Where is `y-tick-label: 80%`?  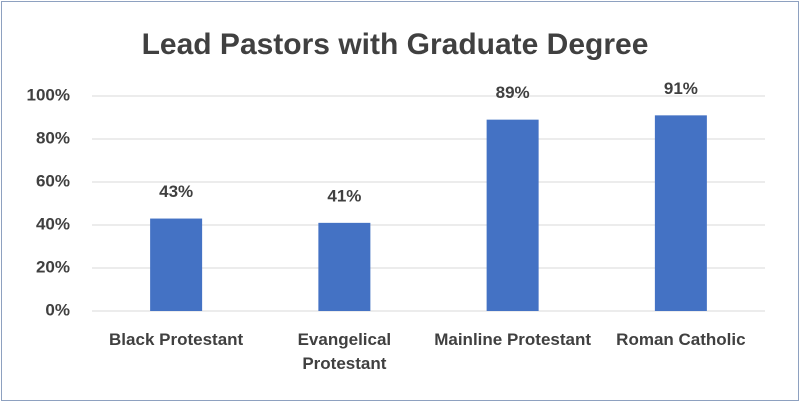 y-tick-label: 80% is located at coordinates (53, 137).